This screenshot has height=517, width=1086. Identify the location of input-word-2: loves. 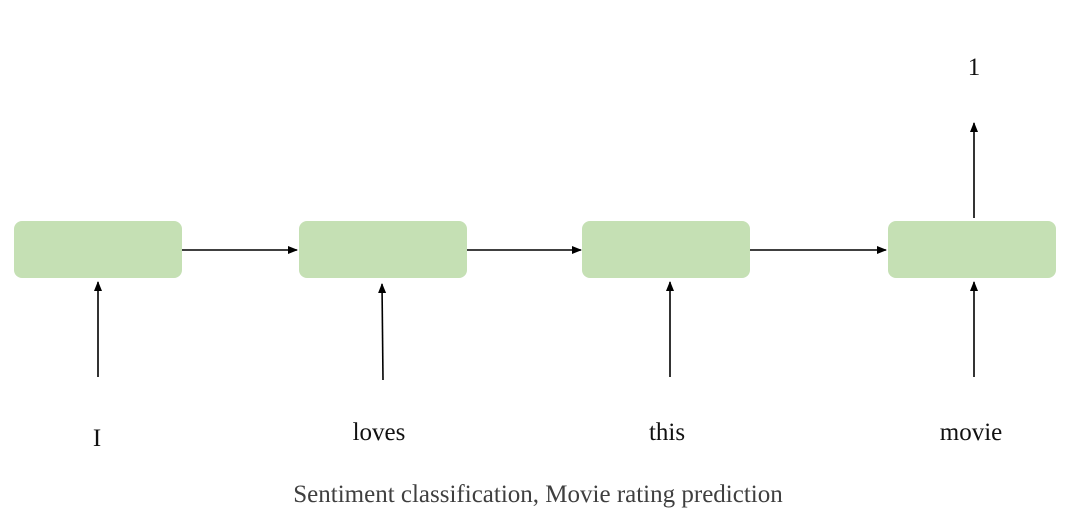
(379, 432).